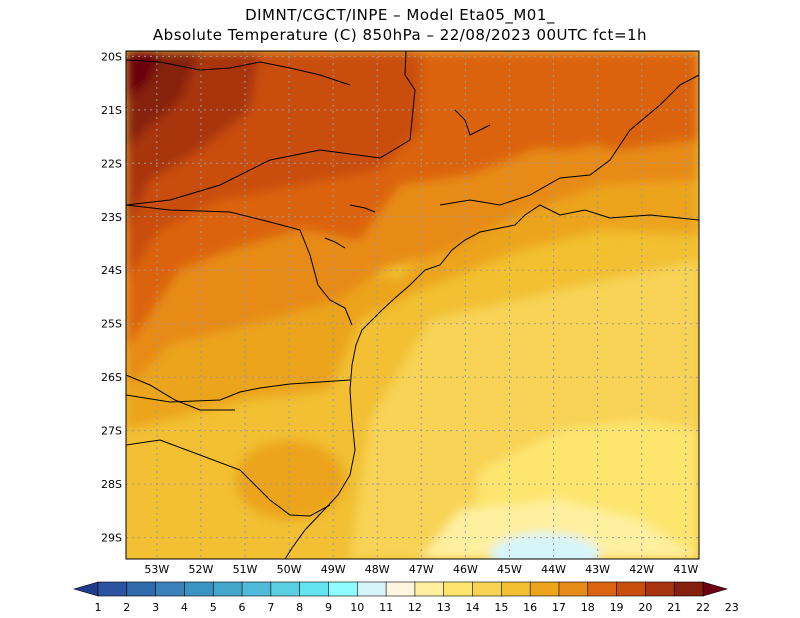 The image size is (800, 618). What do you see at coordinates (180, 392) in the screenshot?
I see `international-border-west` at bounding box center [180, 392].